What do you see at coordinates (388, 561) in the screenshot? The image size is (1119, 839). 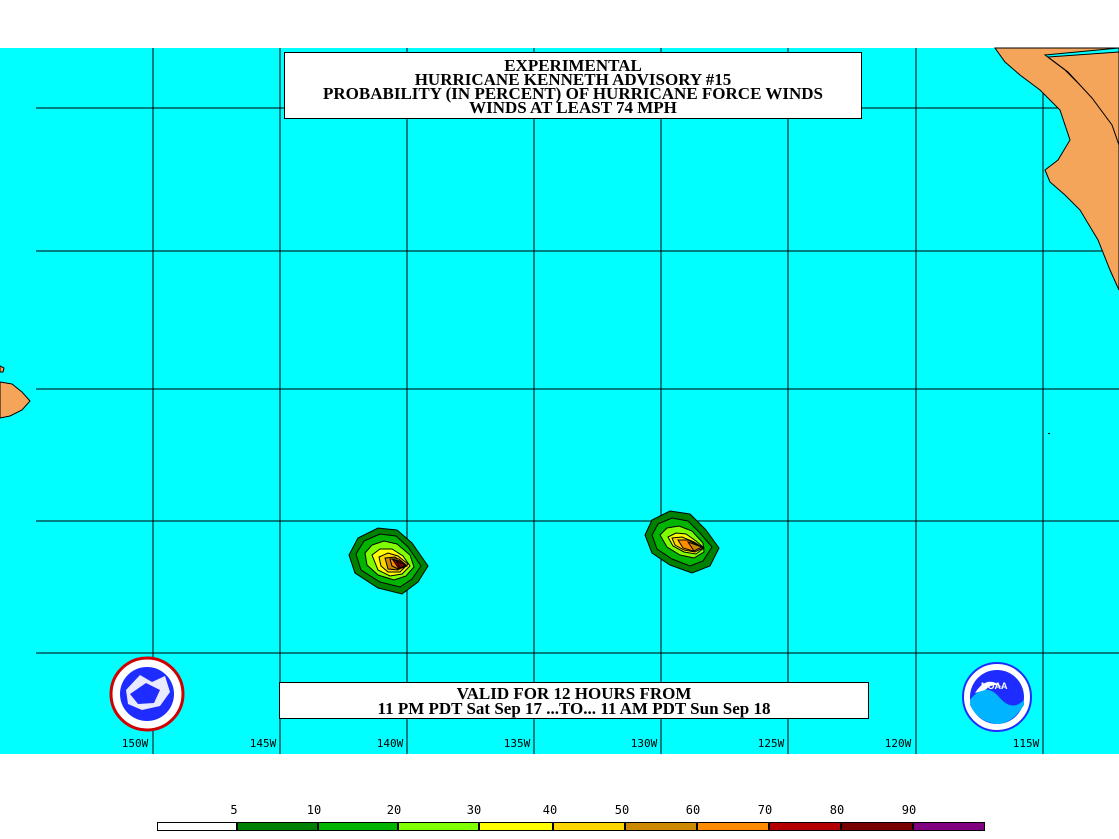 I see `probability-area-west` at bounding box center [388, 561].